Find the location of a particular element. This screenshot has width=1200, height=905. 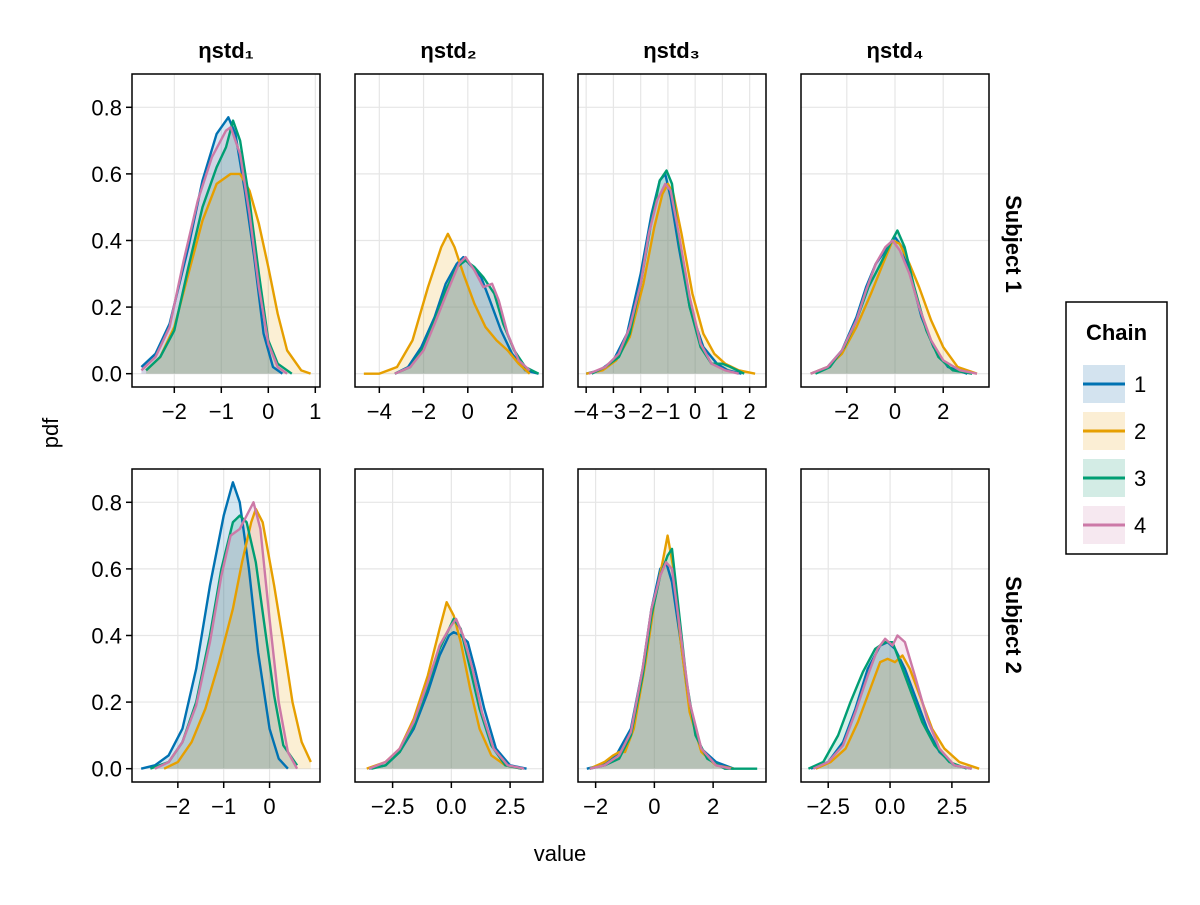

column-title-1: ηstd₁ is located at coordinates (226, 50).